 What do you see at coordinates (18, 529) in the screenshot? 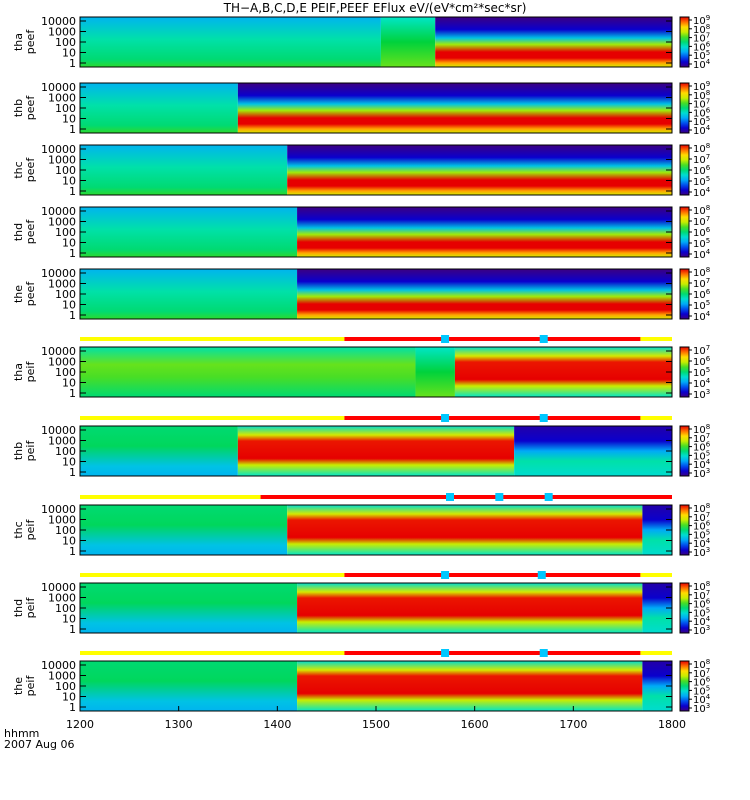
I see `panel-probe-label: thc` at bounding box center [18, 529].